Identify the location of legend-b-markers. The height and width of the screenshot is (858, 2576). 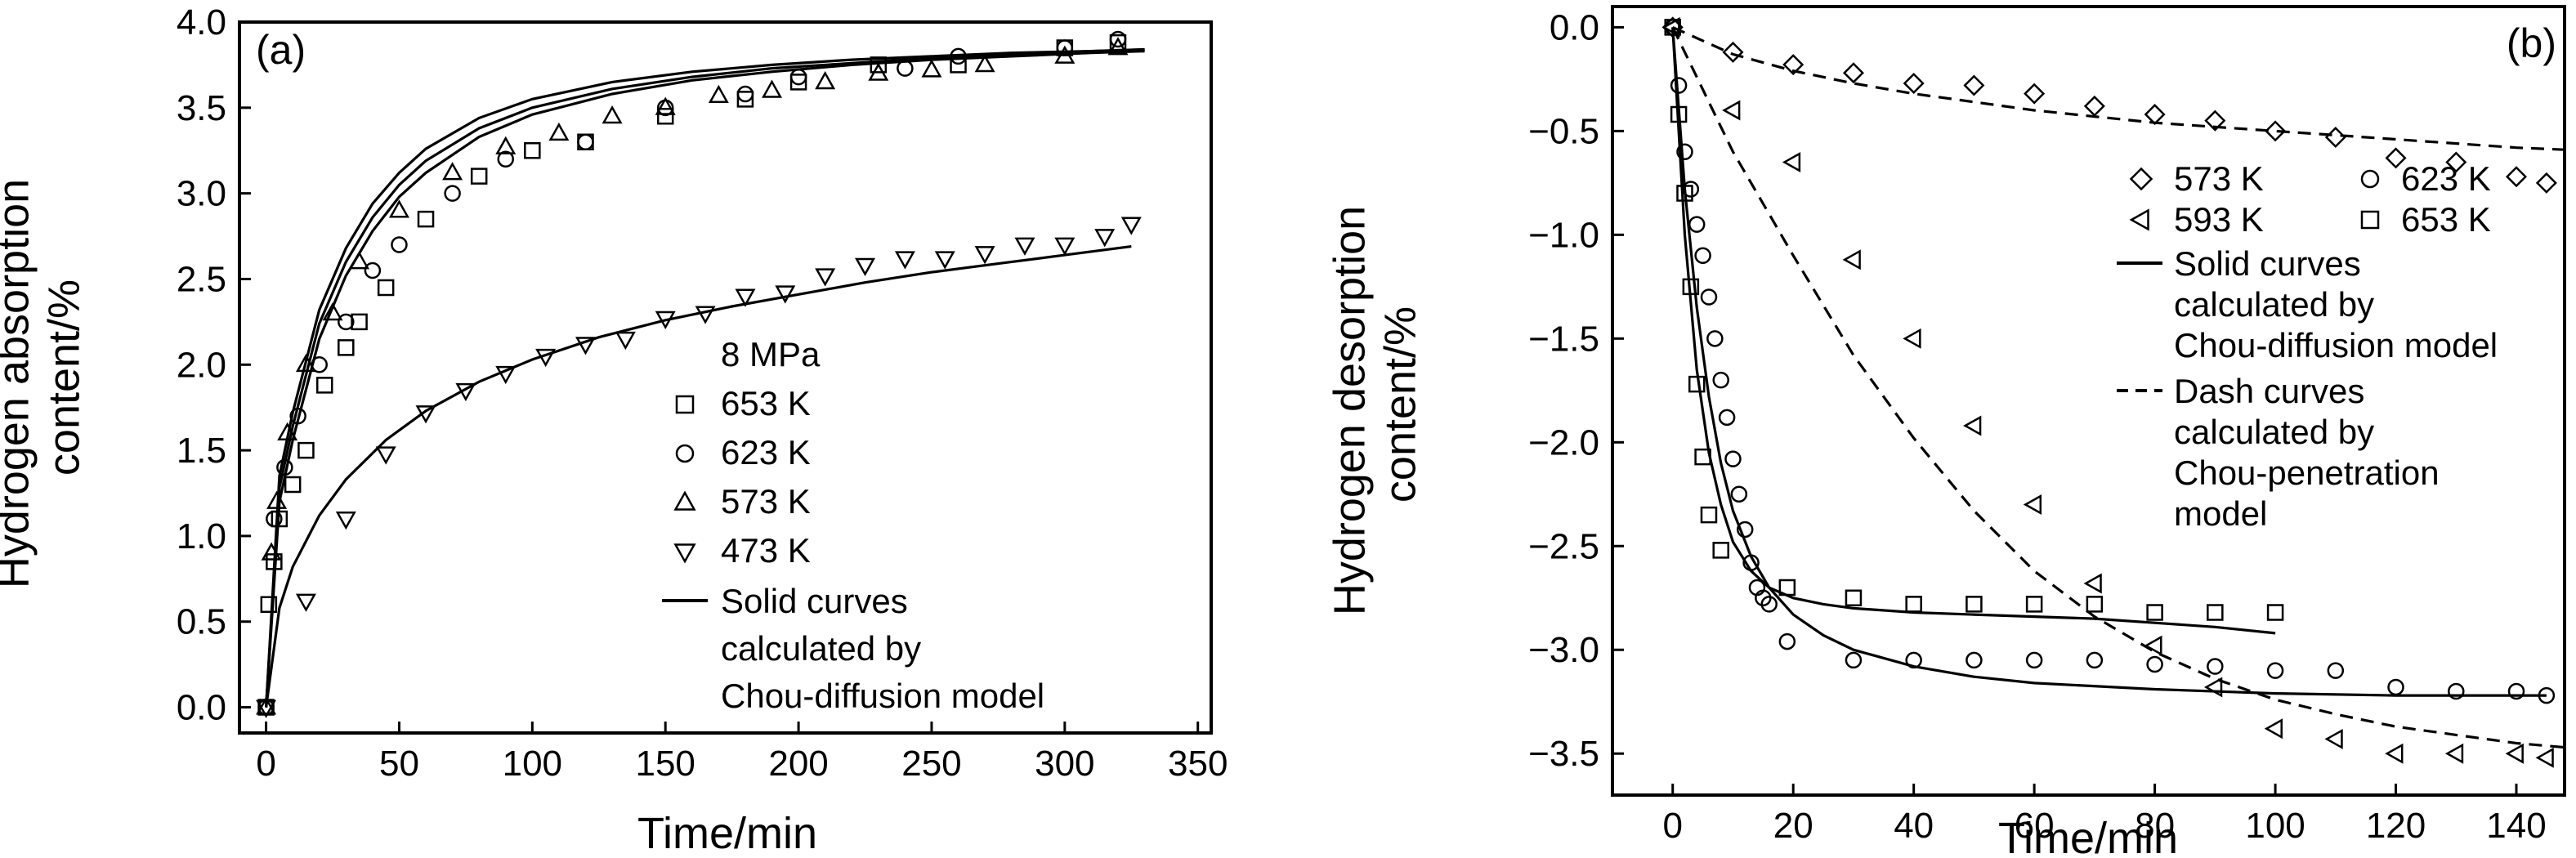
(2254, 199).